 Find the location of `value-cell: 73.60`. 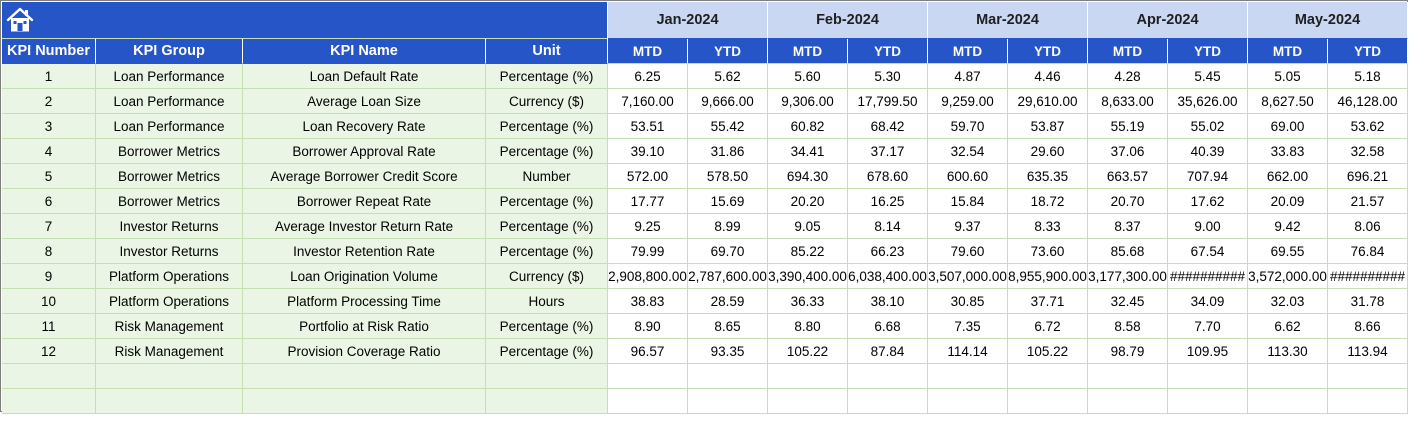

value-cell: 73.60 is located at coordinates (1048, 251).